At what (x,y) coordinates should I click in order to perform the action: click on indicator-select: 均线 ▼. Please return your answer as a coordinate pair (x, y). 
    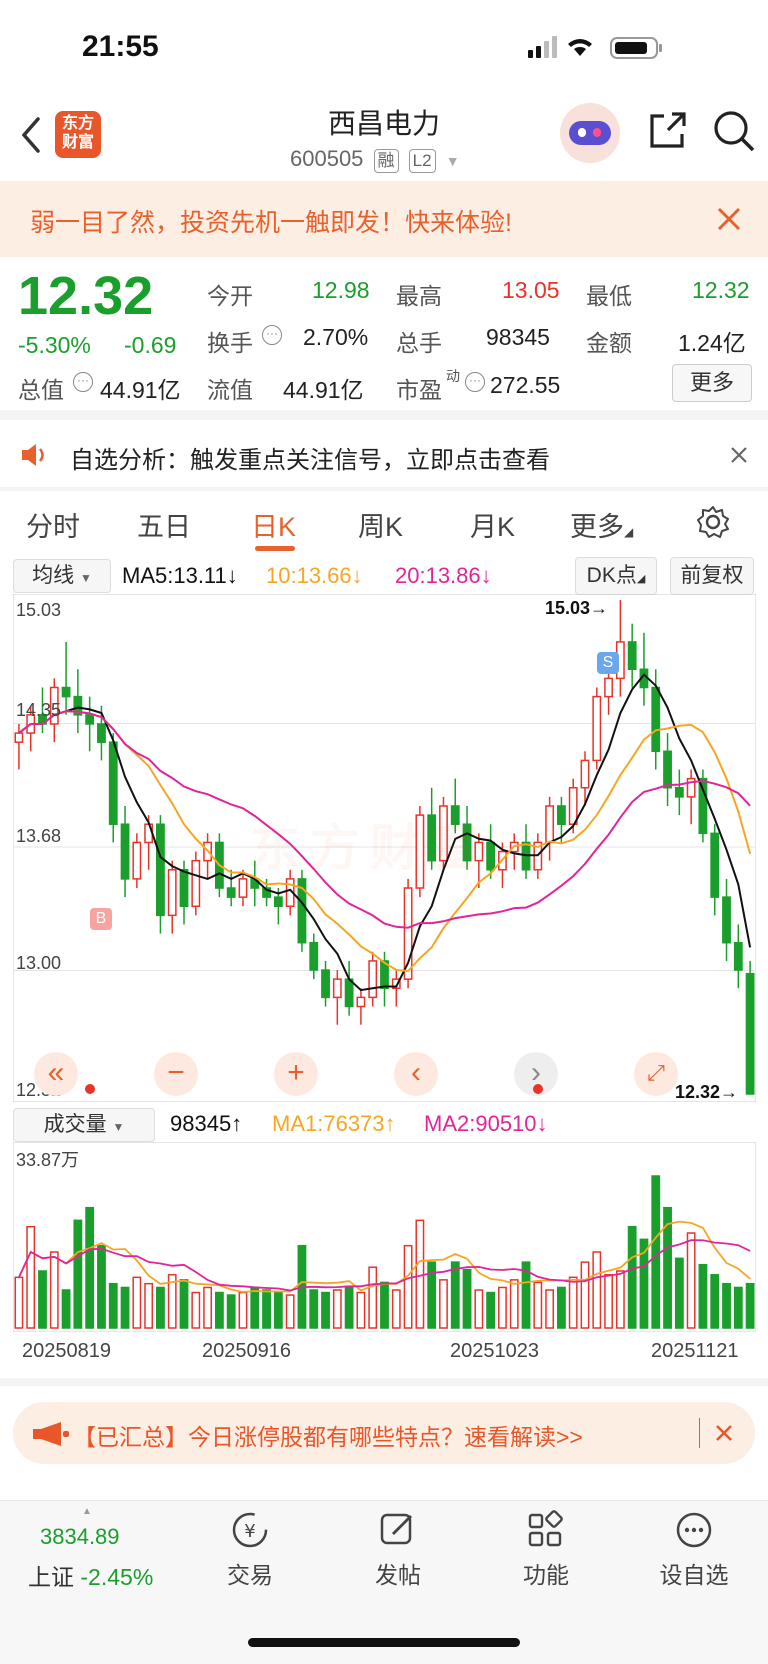
    Looking at the image, I should click on (62, 576).